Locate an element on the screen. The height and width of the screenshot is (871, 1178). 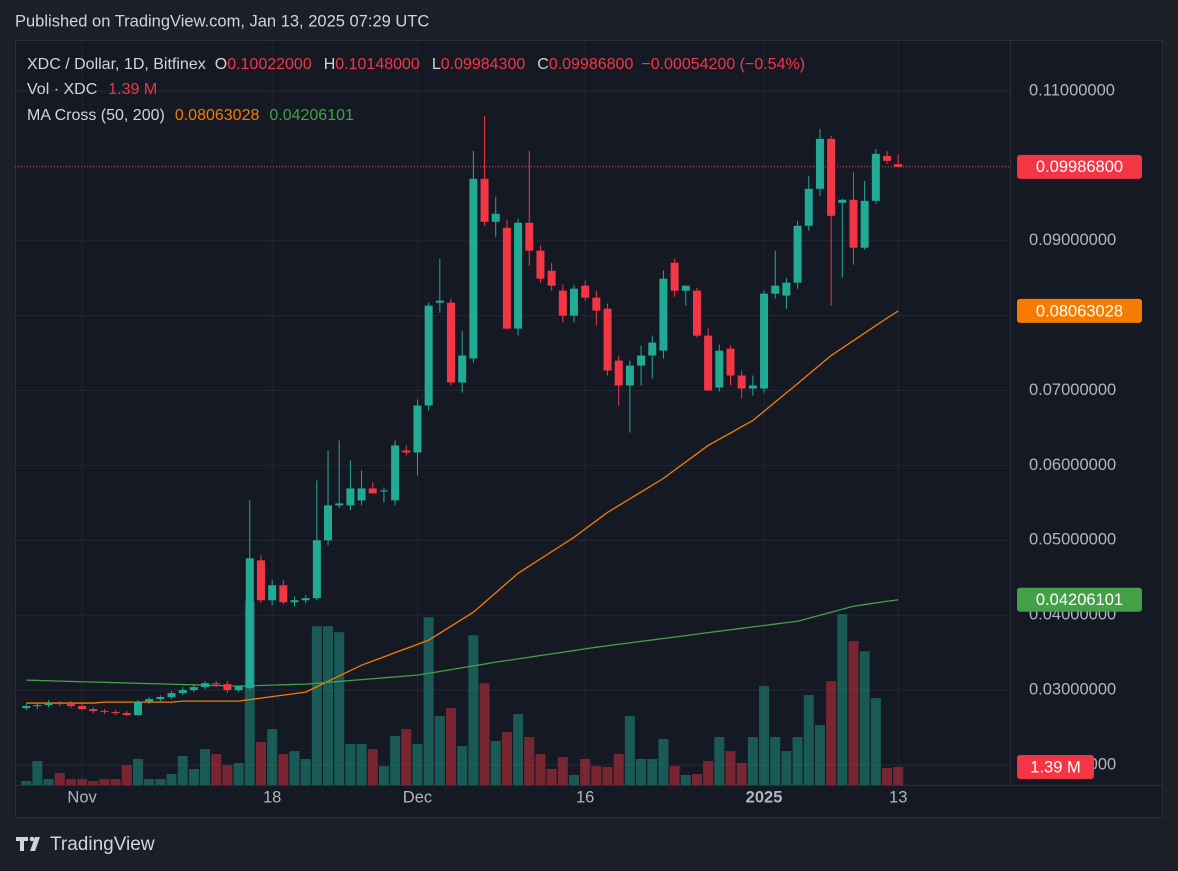
y-tick-label: 0.06000000 is located at coordinates (1072, 465).